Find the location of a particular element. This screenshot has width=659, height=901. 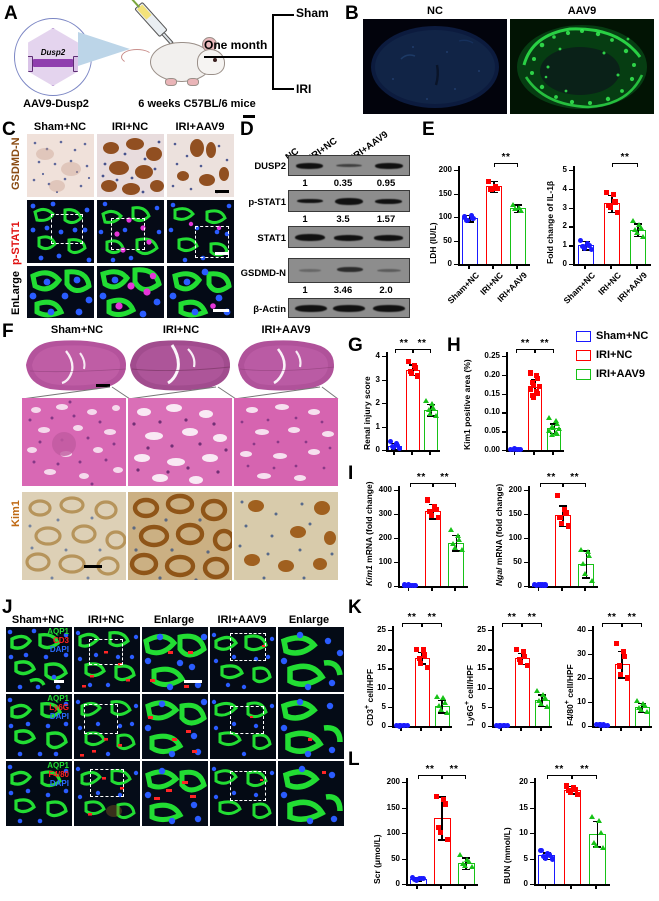

syringe-icon is located at coordinates (151, 22).